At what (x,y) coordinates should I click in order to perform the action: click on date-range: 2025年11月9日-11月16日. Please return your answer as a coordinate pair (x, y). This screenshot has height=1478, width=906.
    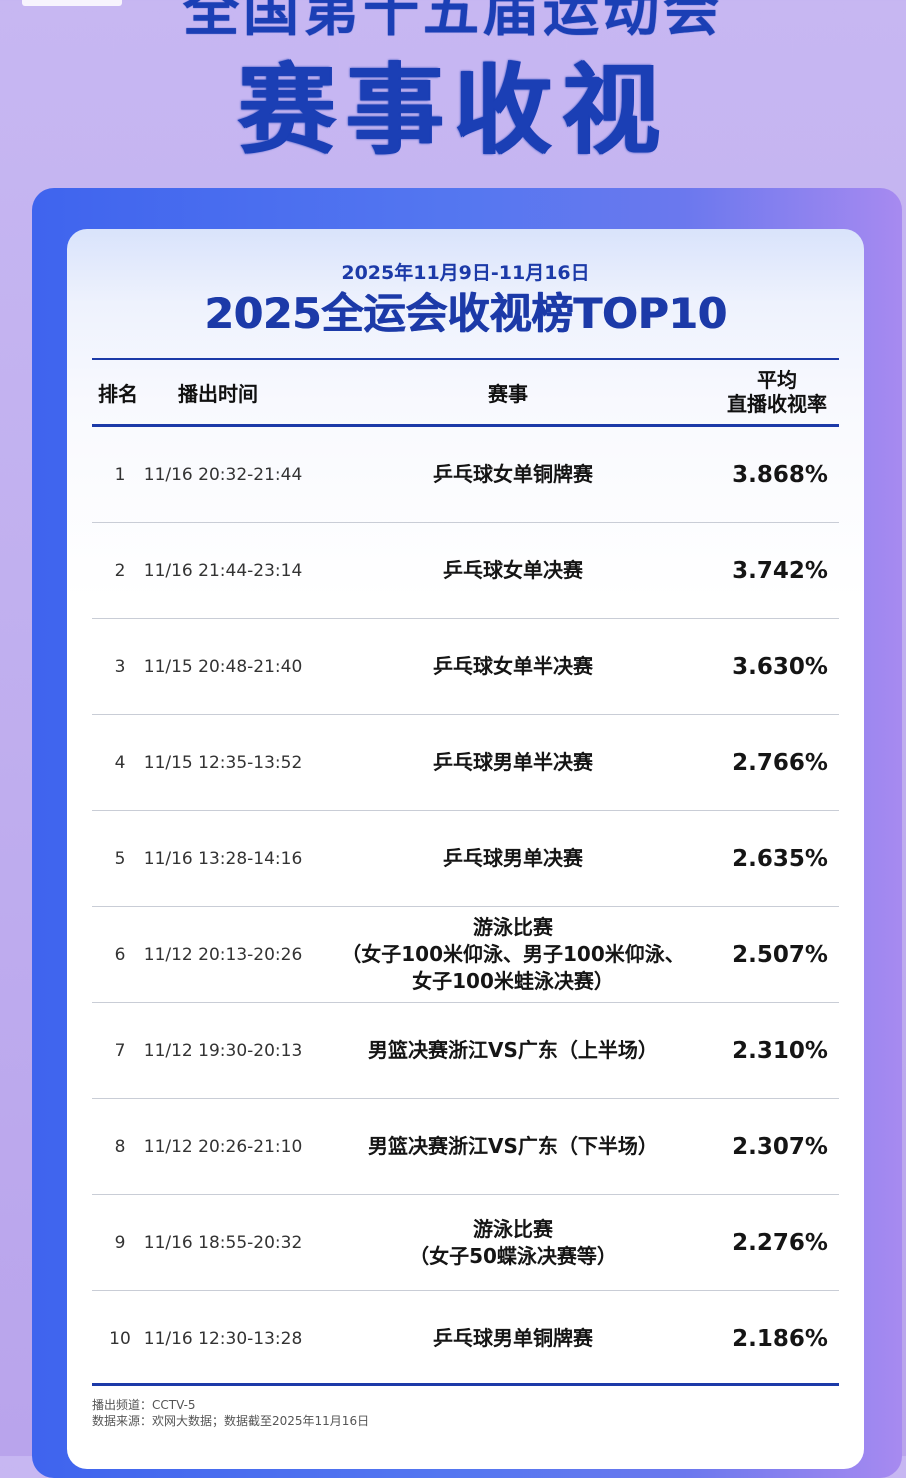
    Looking at the image, I should click on (465, 273).